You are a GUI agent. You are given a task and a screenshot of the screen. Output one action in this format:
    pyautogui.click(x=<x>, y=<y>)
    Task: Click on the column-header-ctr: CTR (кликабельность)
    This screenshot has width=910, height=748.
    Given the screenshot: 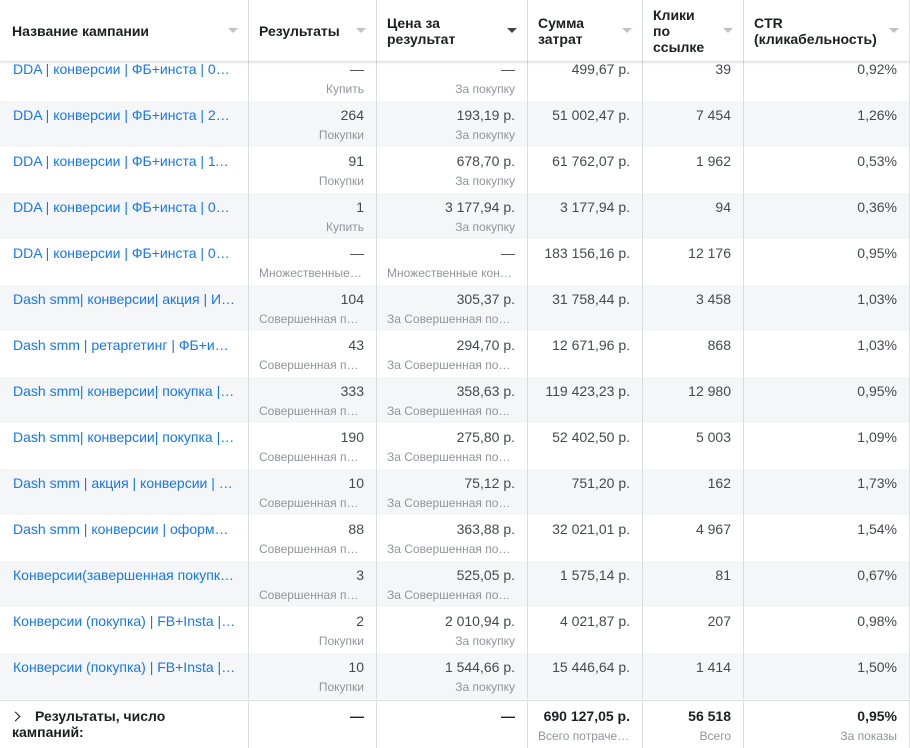 What is the action you would take?
    pyautogui.click(x=827, y=30)
    